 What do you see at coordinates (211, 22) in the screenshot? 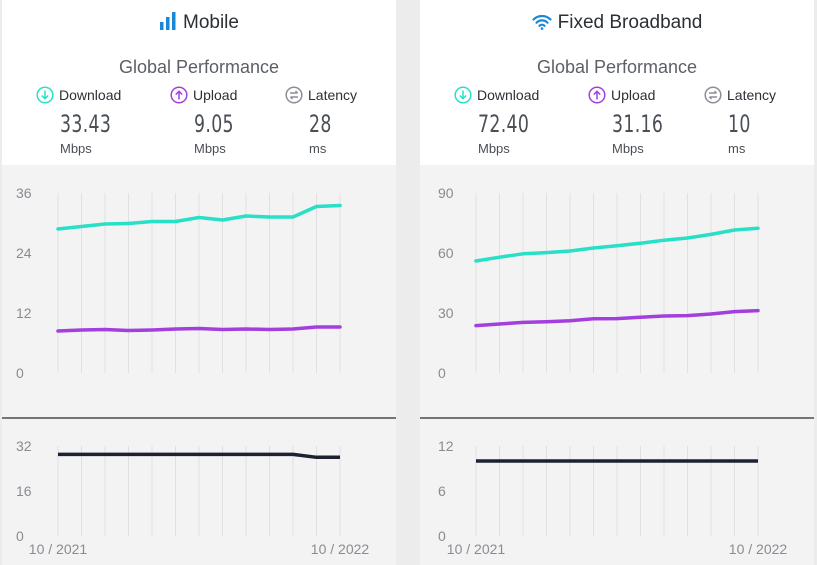
I see `panel-title-text: Mobile` at bounding box center [211, 22].